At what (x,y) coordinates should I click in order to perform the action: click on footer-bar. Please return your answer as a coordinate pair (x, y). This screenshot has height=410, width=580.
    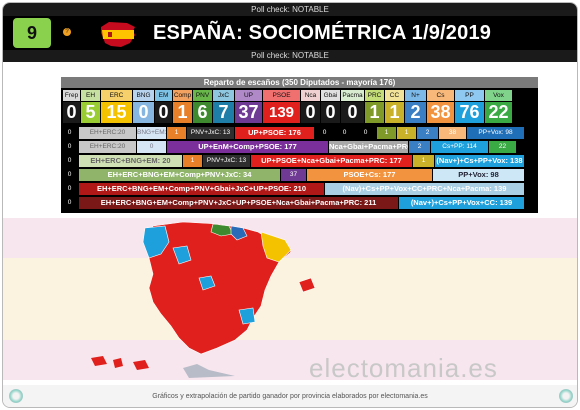
    Looking at the image, I should click on (290, 396).